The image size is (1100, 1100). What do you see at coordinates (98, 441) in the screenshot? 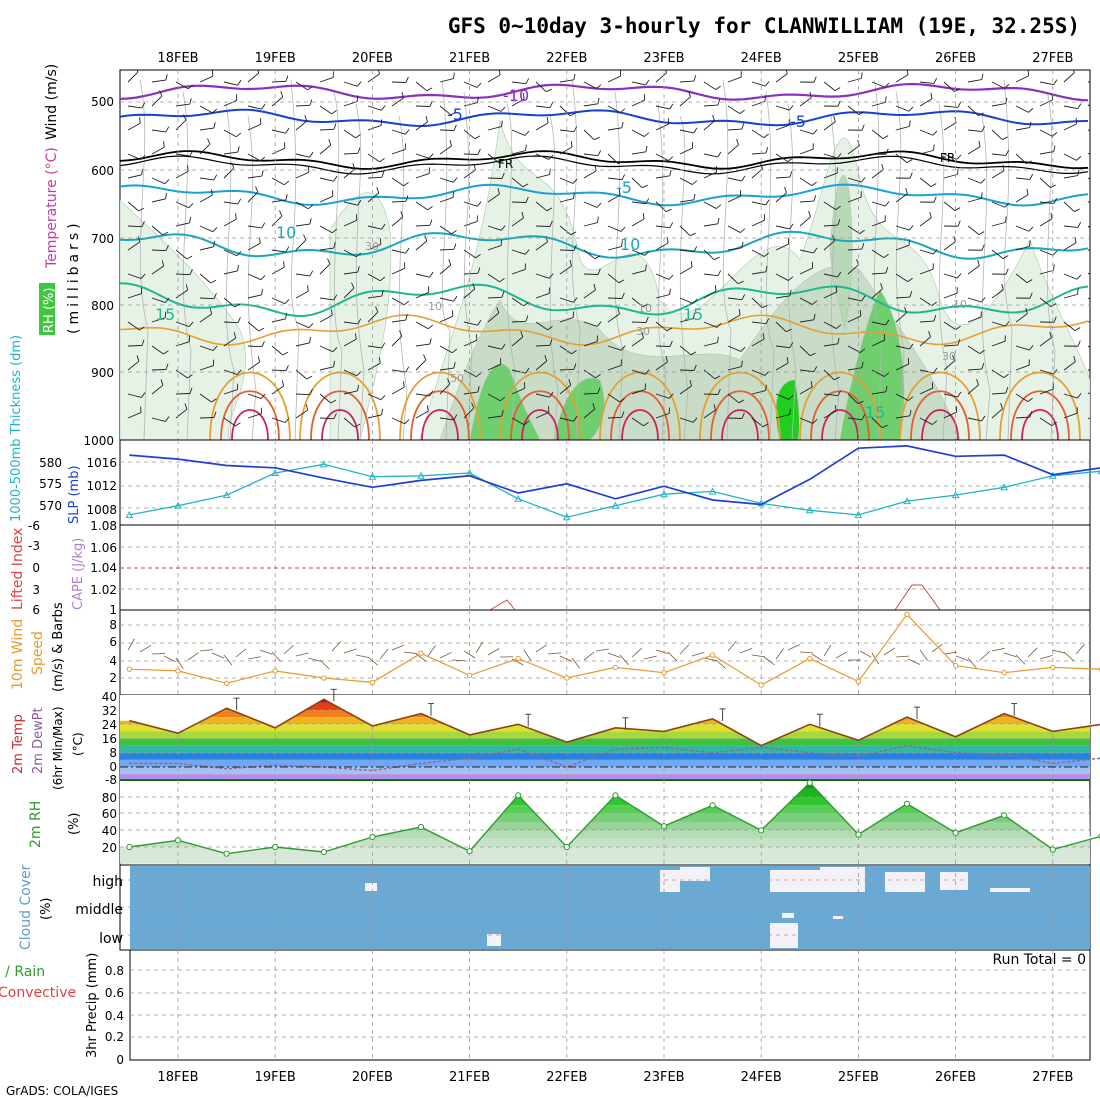
I see `pressure-tick: 1000` at bounding box center [98, 441].